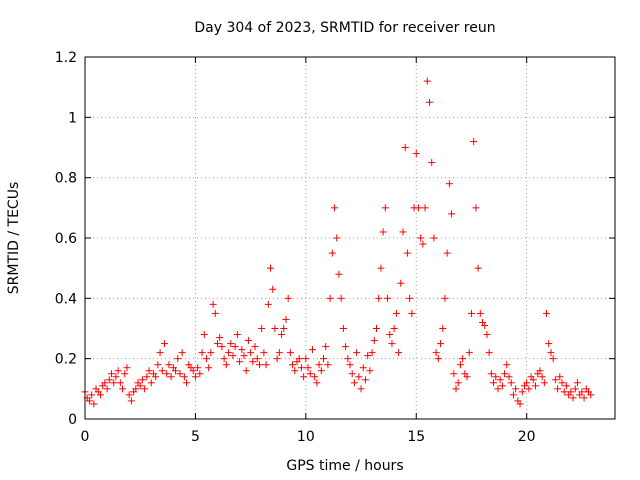 This screenshot has height=480, width=640. What do you see at coordinates (66, 58) in the screenshot?
I see `y-tick-label: 1.2` at bounding box center [66, 58].